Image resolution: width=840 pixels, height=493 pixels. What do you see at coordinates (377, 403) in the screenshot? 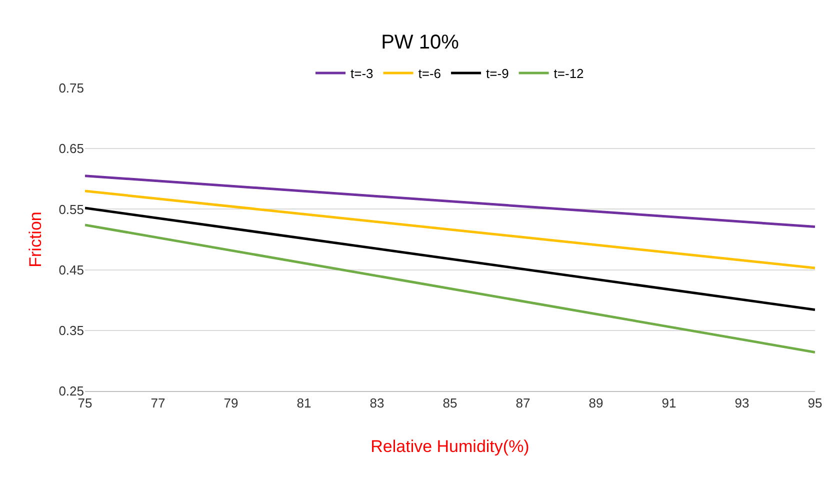
I see `x-tick-label: 83` at bounding box center [377, 403].